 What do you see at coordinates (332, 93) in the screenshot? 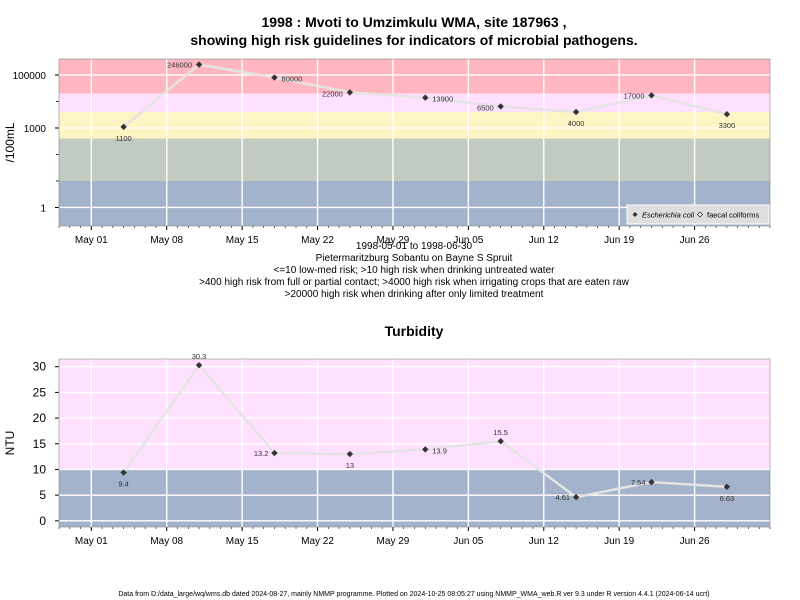
I see `data-label: 22000` at bounding box center [332, 93].